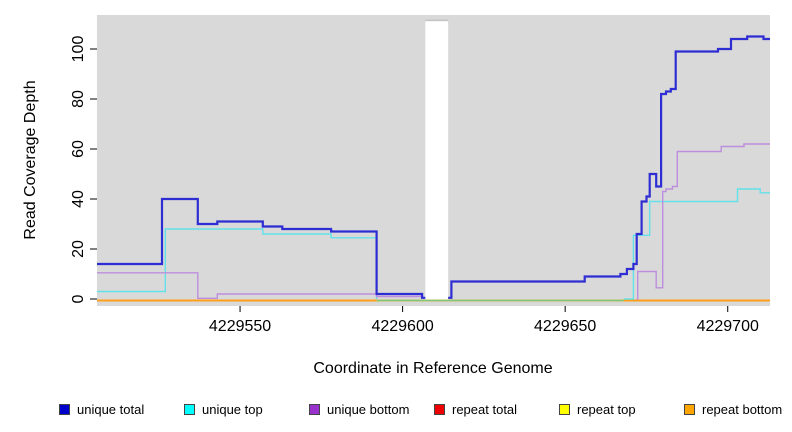 The height and width of the screenshot is (432, 792). What do you see at coordinates (564, 409) in the screenshot?
I see `legend-swatch-repeat-top` at bounding box center [564, 409].